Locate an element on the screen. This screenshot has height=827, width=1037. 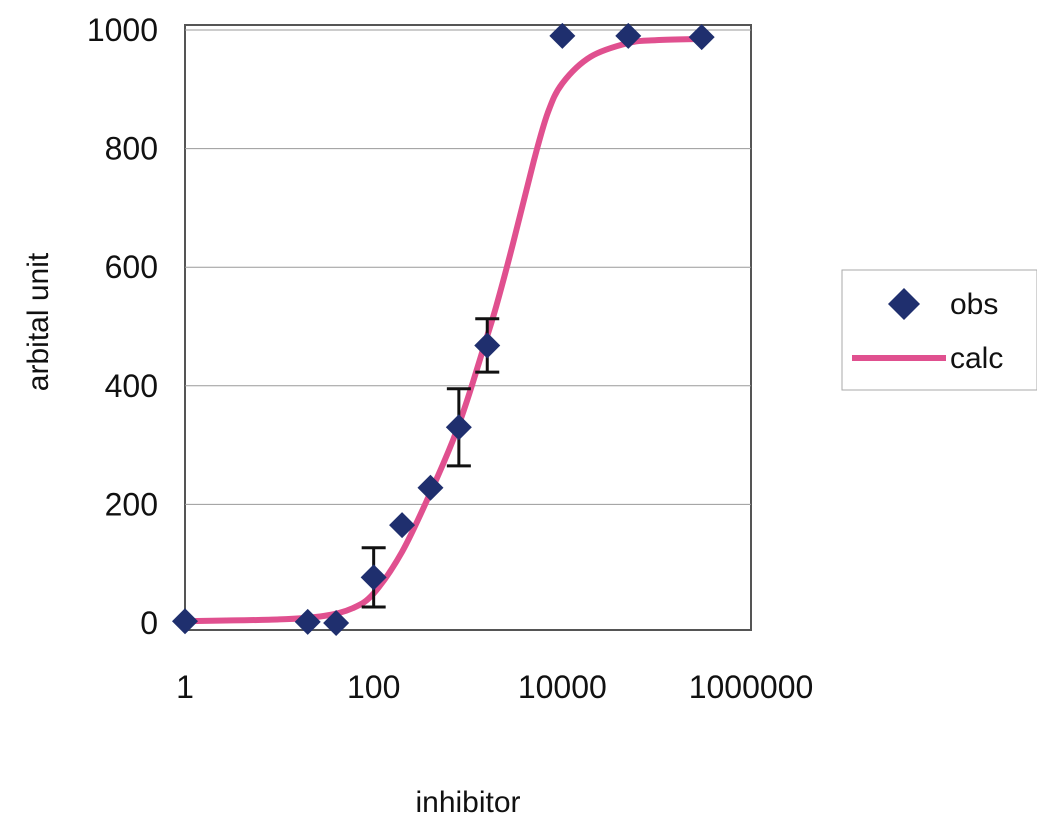
y-axis-label: arbital unit is located at coordinates (38, 321).